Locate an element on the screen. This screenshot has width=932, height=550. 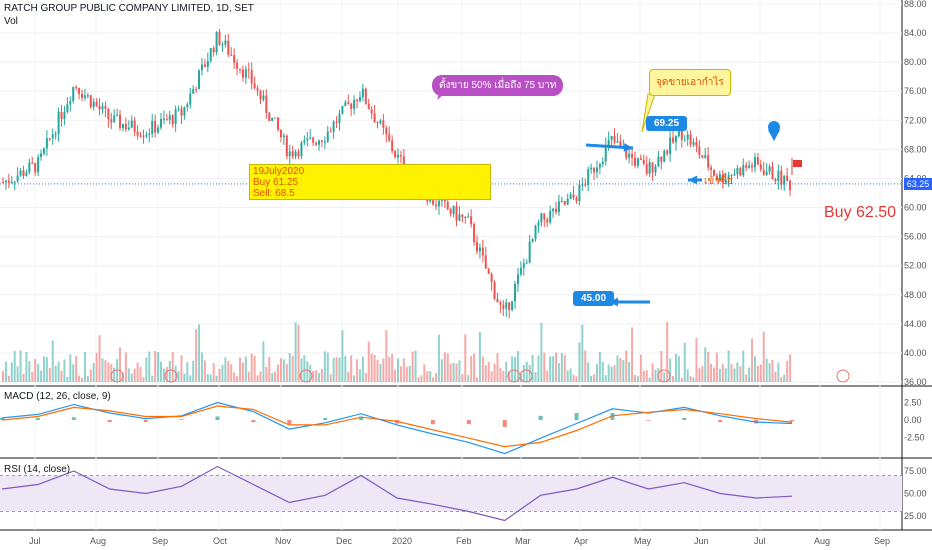
time-axis-label: Jul is located at coordinates (760, 541).